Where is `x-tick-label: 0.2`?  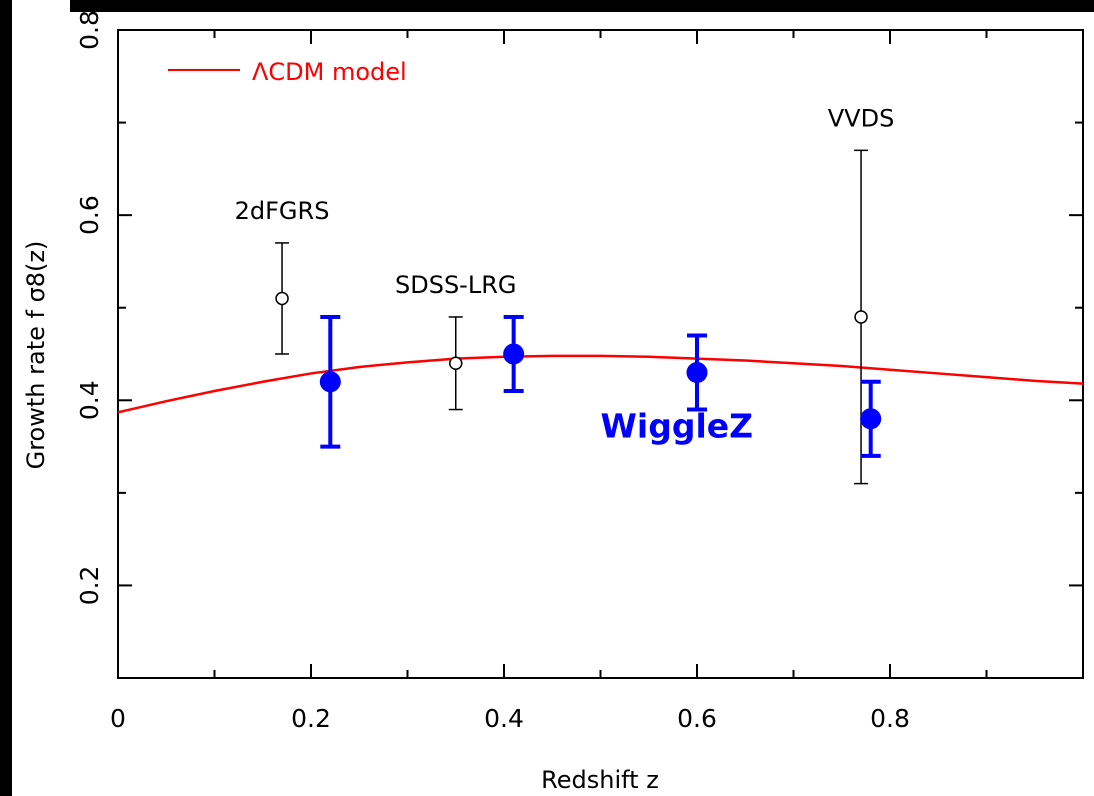
x-tick-label: 0.2 is located at coordinates (311, 718).